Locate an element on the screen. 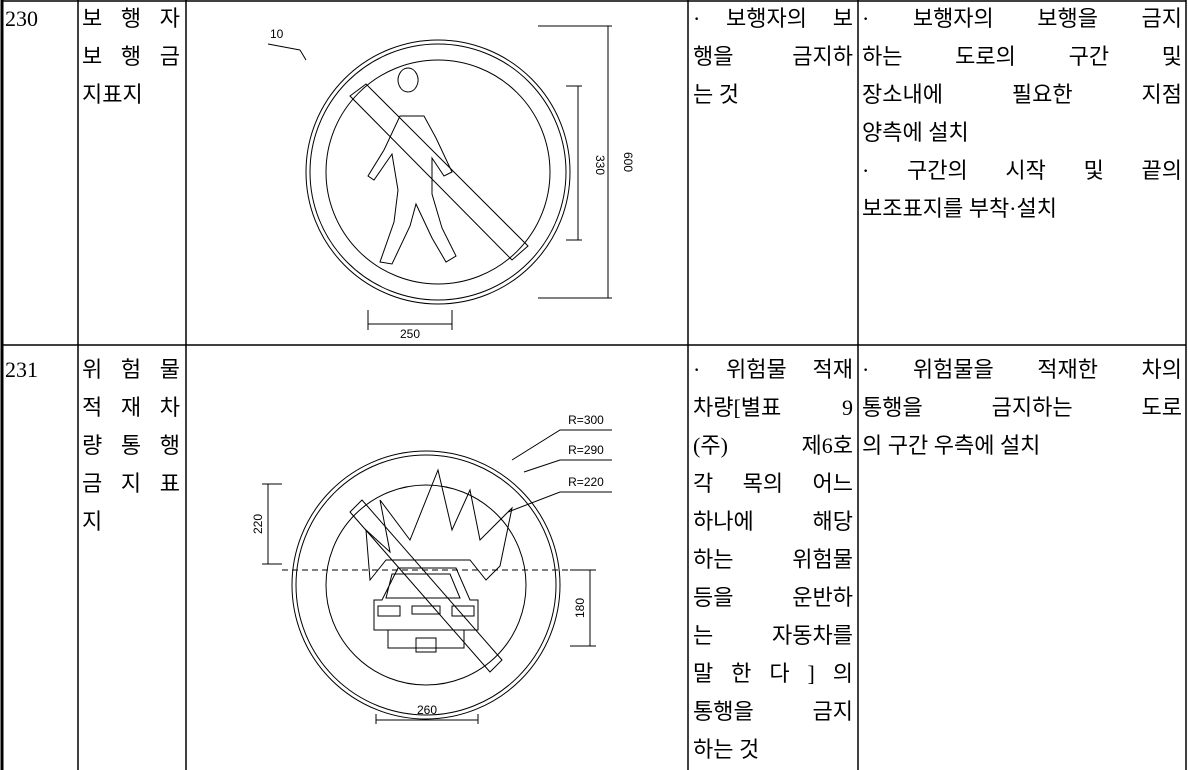  text-line: 보 행 자 is located at coordinates (131, 18).